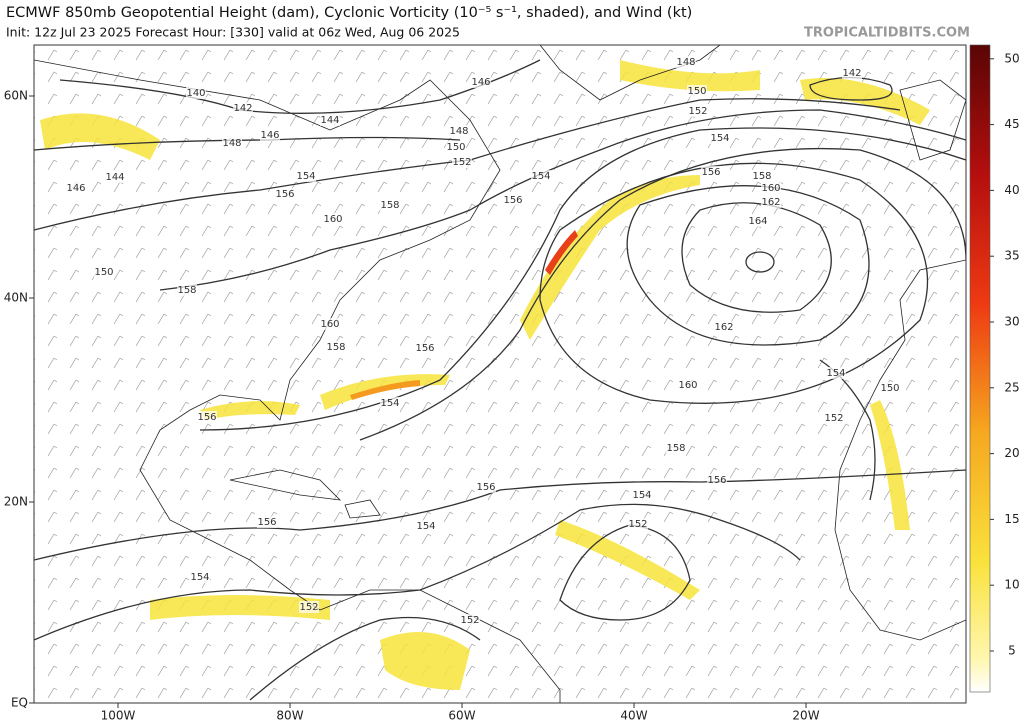  What do you see at coordinates (980, 368) in the screenshot?
I see `colorbar` at bounding box center [980, 368].